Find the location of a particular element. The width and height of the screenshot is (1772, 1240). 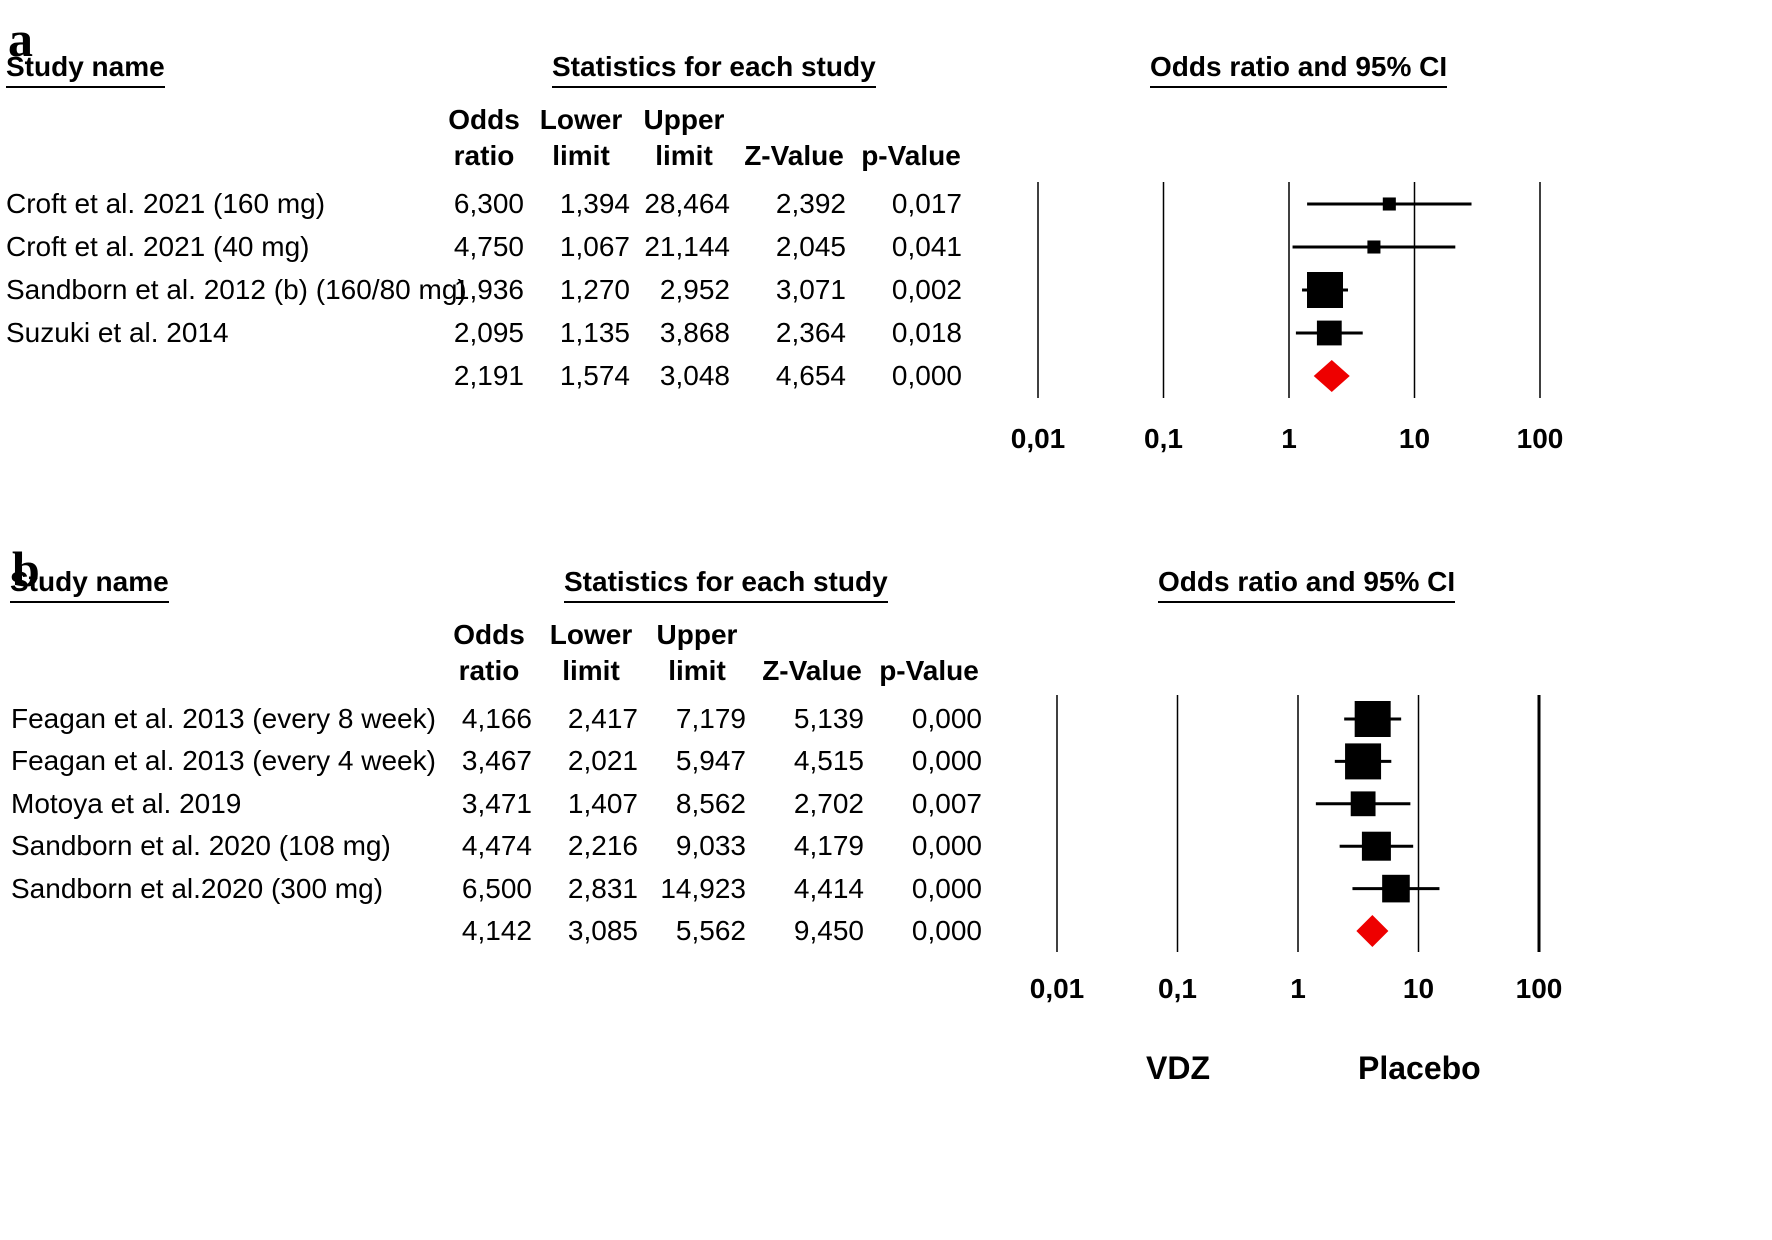

p-value: 0,002 is located at coordinates (926, 289).